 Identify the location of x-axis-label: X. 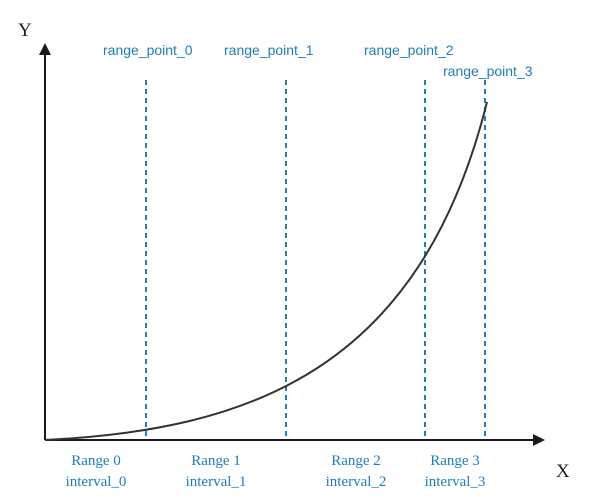
(563, 471).